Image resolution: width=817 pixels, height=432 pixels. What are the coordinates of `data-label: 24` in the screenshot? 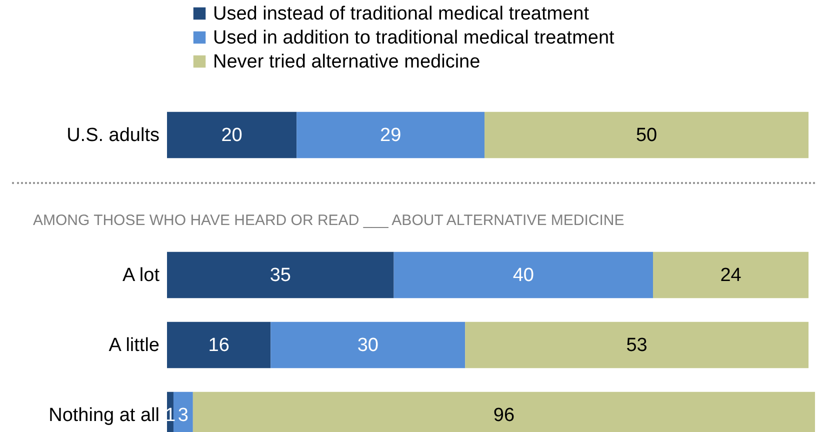 It's located at (731, 275).